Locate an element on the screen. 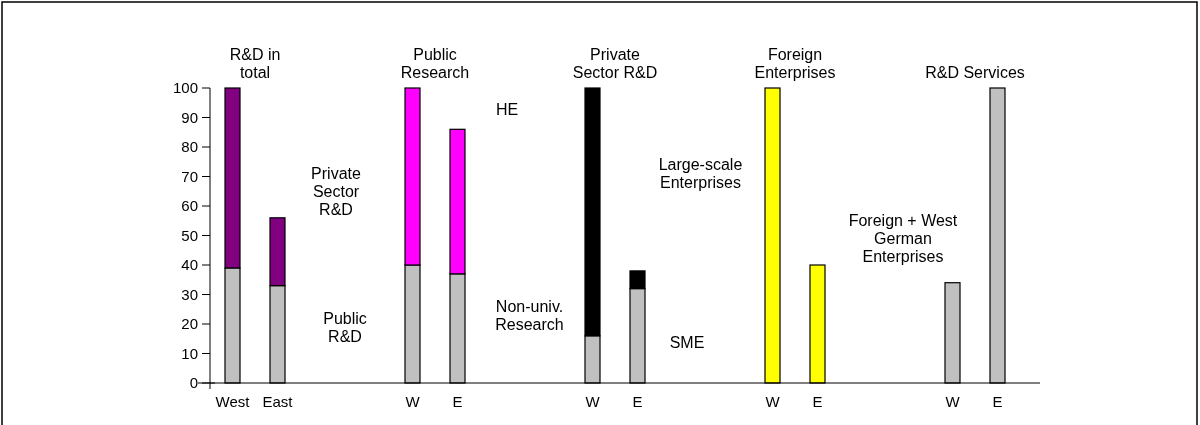 Image resolution: width=1200 pixels, height=425 pixels. text: R&D Services is located at coordinates (975, 72).